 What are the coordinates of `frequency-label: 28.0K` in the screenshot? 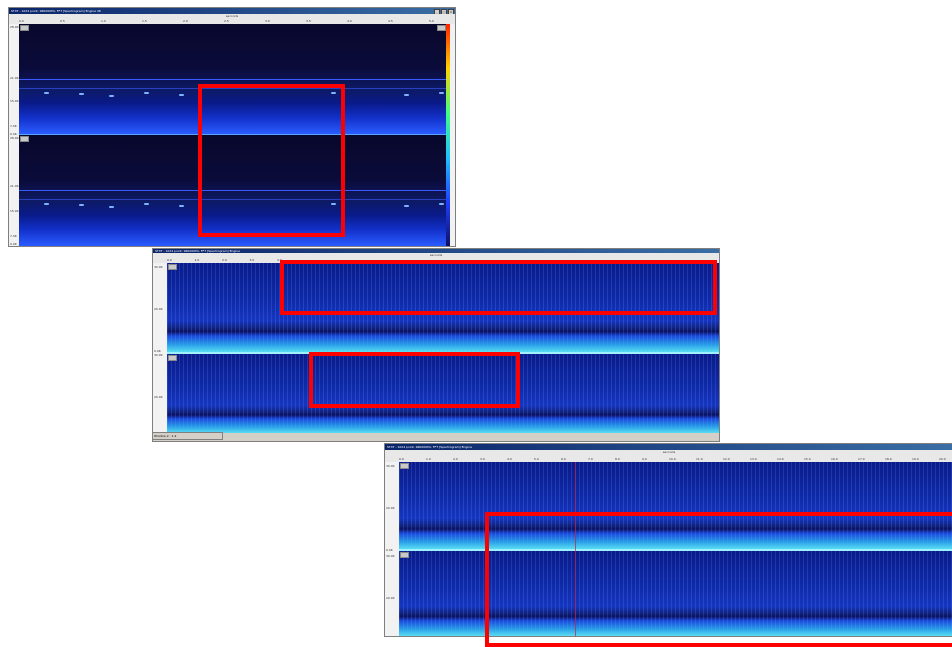 It's located at (14, 27).